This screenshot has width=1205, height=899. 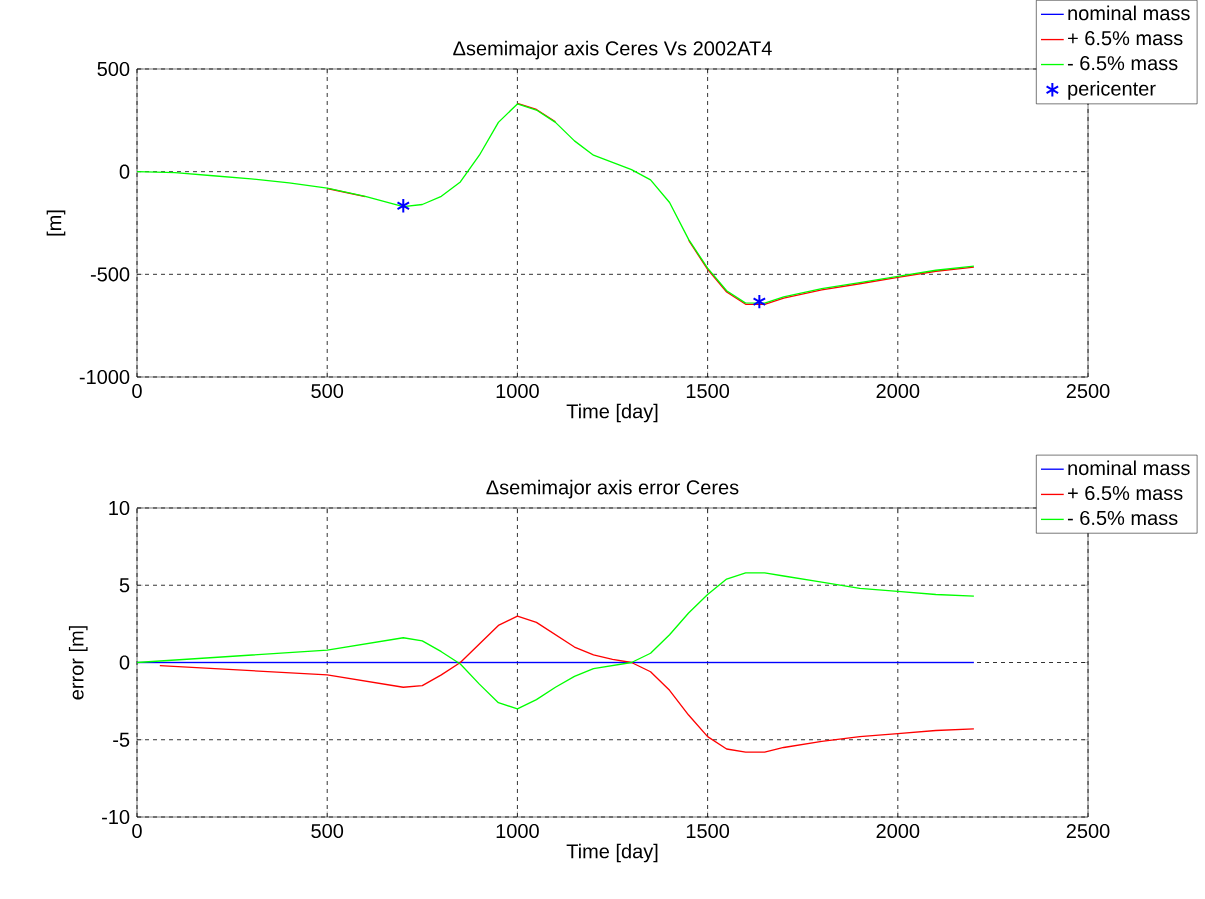 What do you see at coordinates (78, 663) in the screenshot?
I see `y-axis-title: error [m]` at bounding box center [78, 663].